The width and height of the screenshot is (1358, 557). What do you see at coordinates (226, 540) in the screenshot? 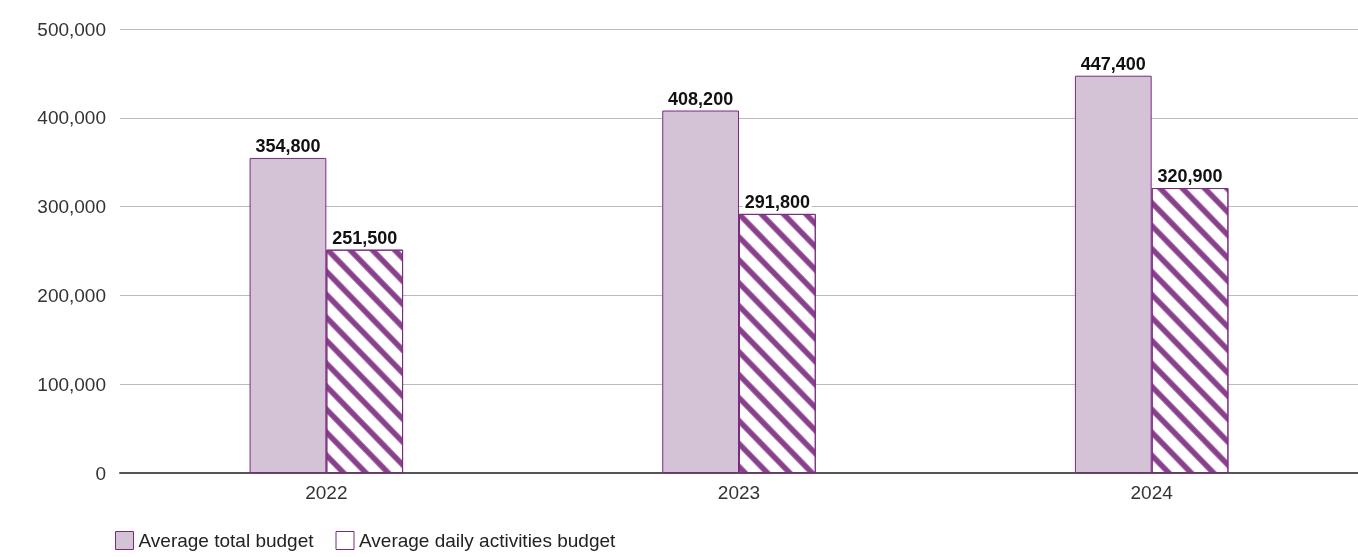
I see `legend-label: Average total budget` at bounding box center [226, 540].